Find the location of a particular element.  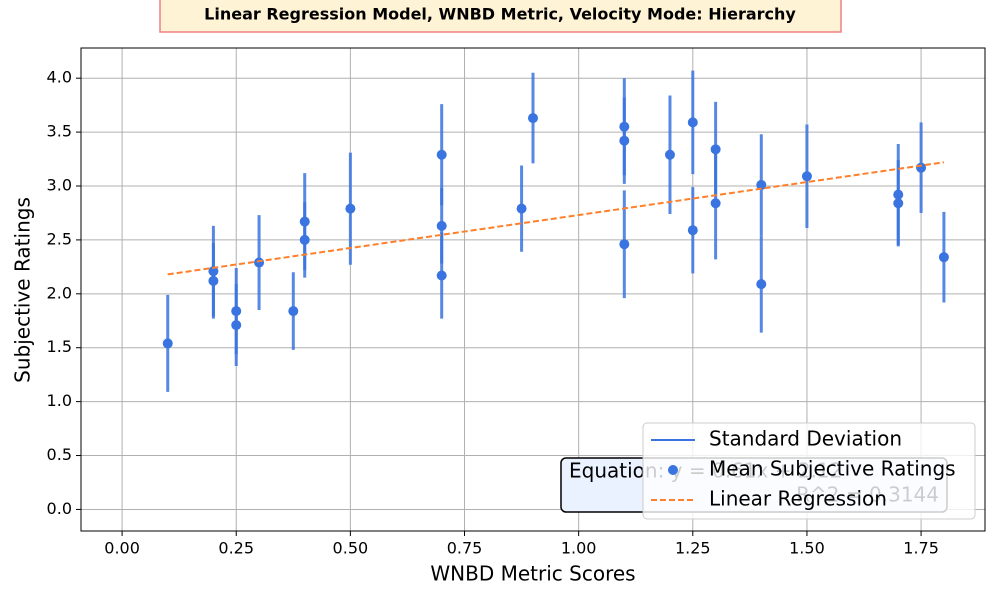

x-tick-label: 1.50 is located at coordinates (807, 548).